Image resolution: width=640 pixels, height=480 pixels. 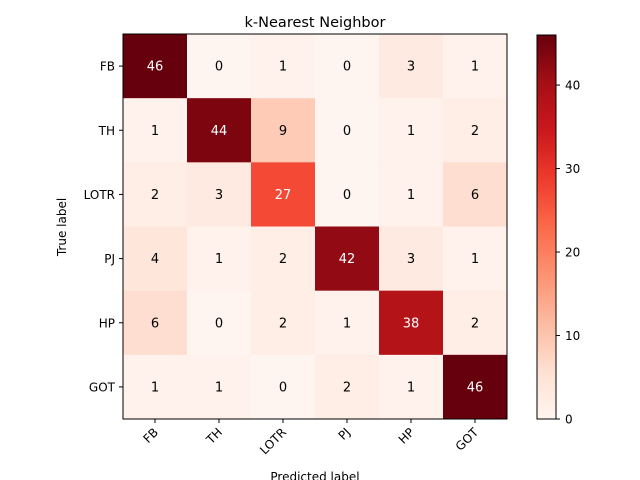 I want to click on y-tick-label: HP, so click(x=107, y=323).